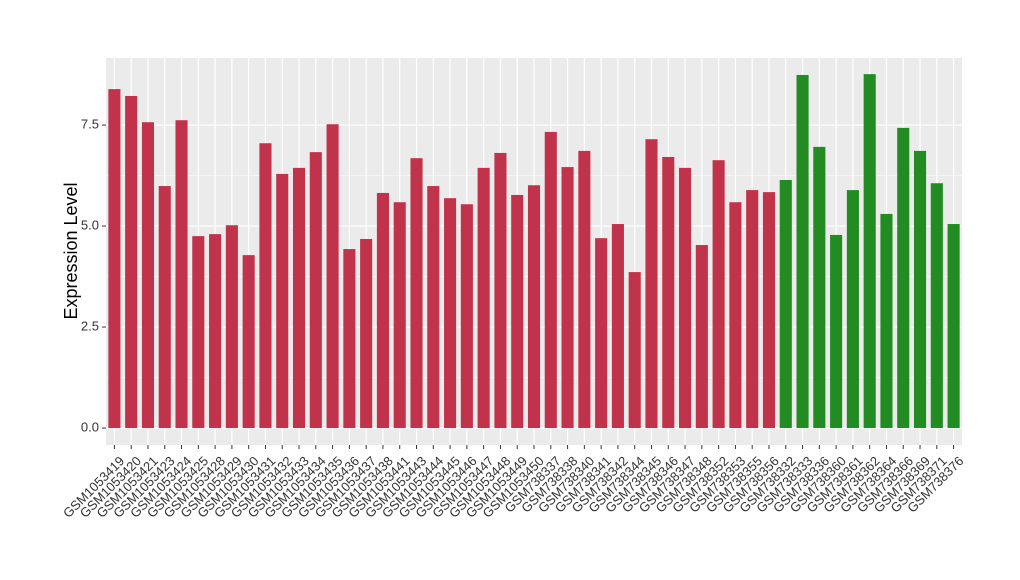 The width and height of the screenshot is (1020, 580). I want to click on y-axis-title: Expression Level, so click(71, 250).